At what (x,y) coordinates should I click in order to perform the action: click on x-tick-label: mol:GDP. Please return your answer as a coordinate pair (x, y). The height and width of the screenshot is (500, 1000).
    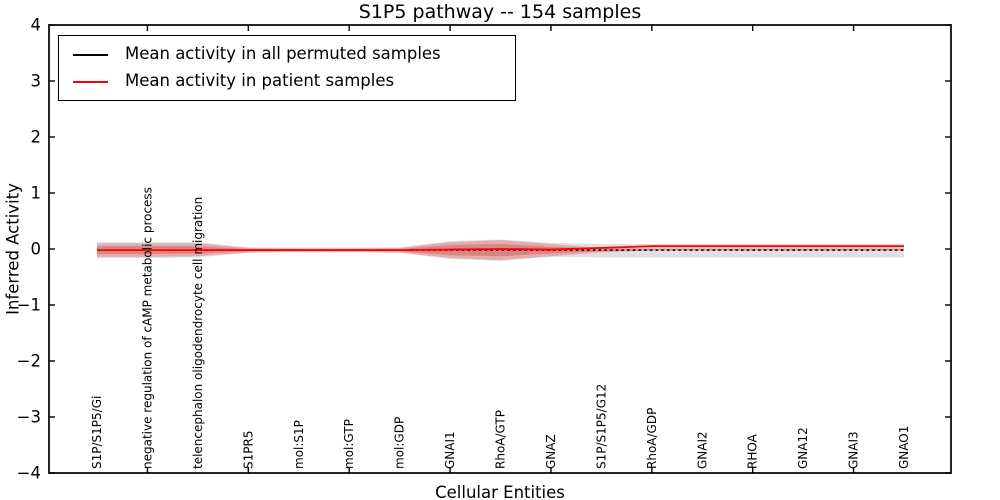
    Looking at the image, I should click on (400, 443).